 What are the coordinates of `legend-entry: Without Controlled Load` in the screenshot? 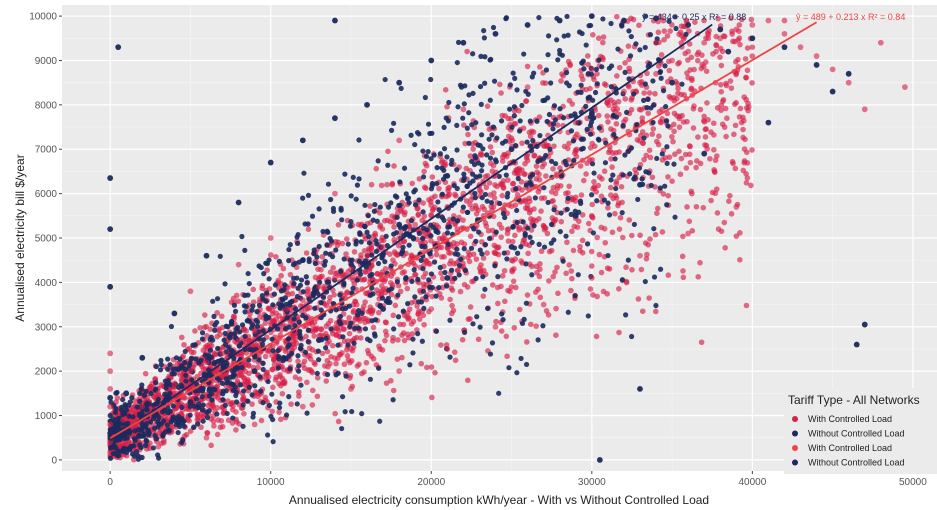 It's located at (848, 463).